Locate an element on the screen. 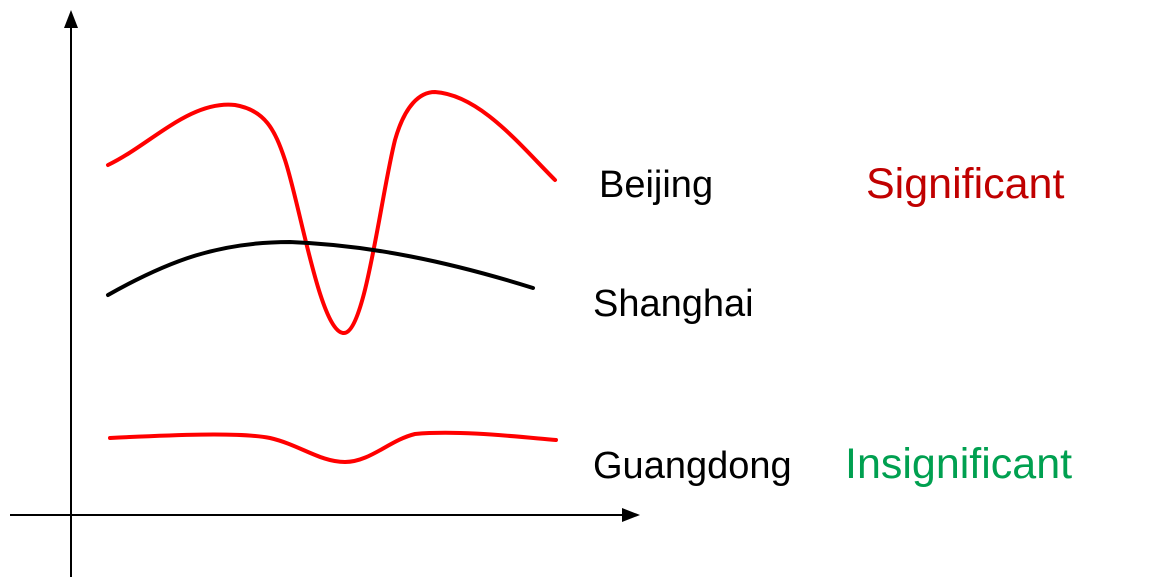 The height and width of the screenshot is (579, 1161). curve-guangdong is located at coordinates (333, 447).